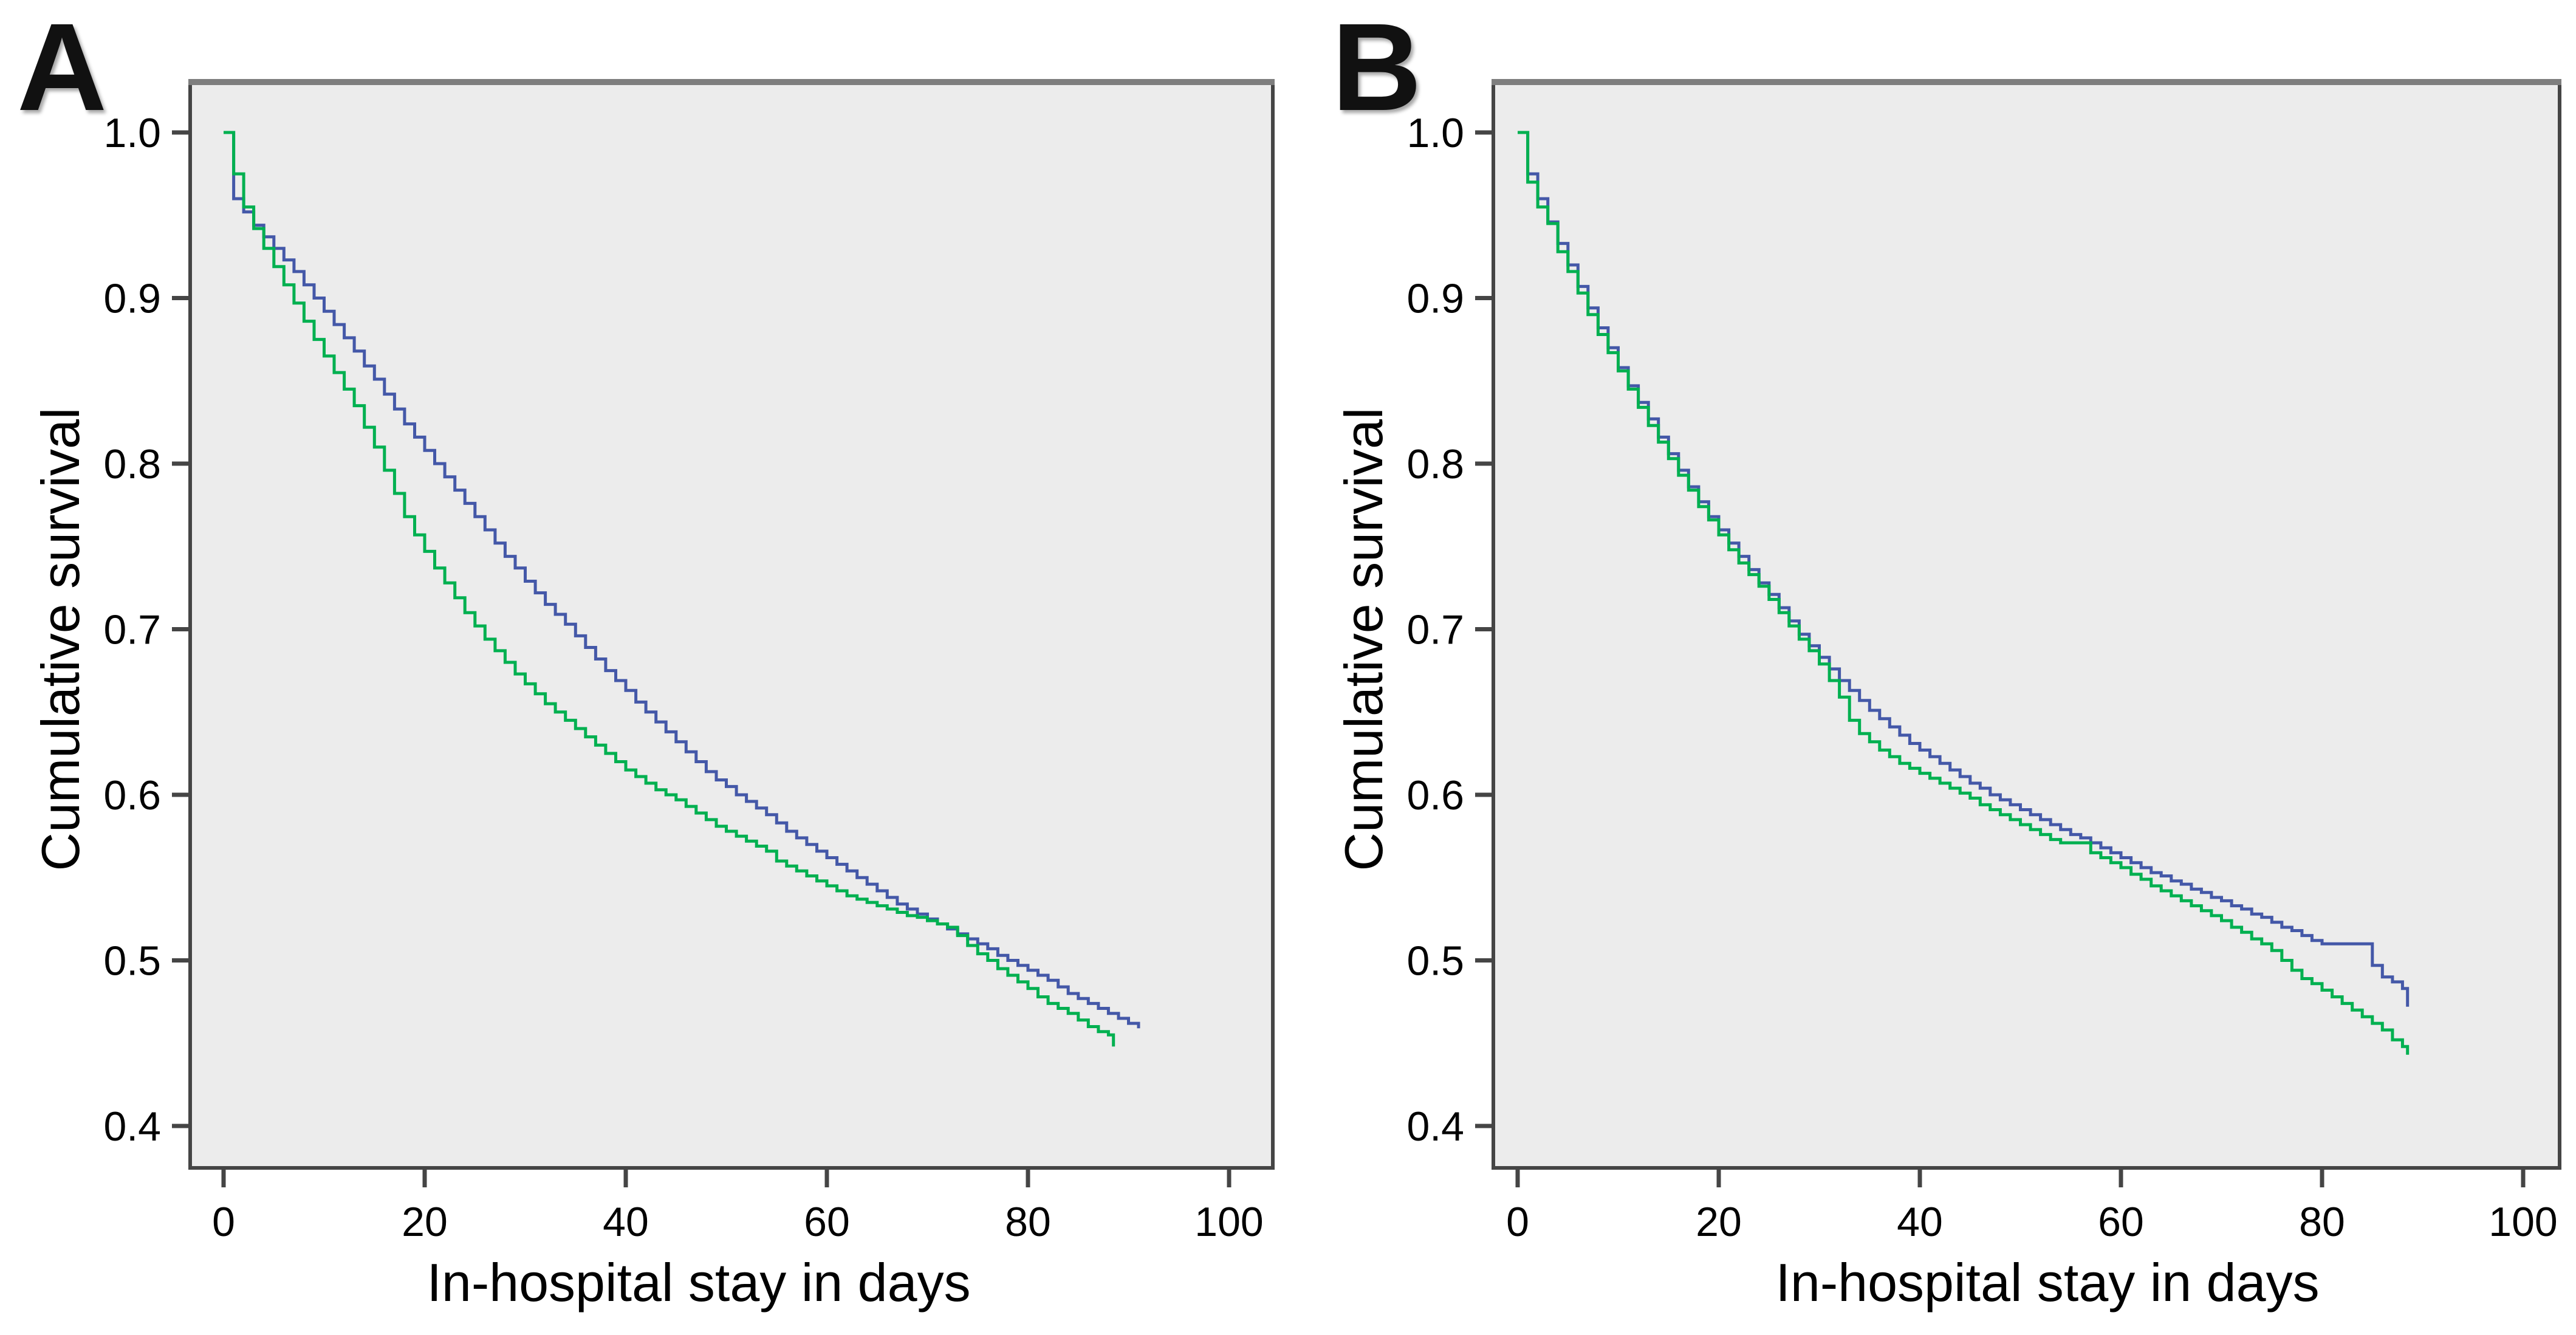  What do you see at coordinates (62, 68) in the screenshot?
I see `panel-a-label: A` at bounding box center [62, 68].